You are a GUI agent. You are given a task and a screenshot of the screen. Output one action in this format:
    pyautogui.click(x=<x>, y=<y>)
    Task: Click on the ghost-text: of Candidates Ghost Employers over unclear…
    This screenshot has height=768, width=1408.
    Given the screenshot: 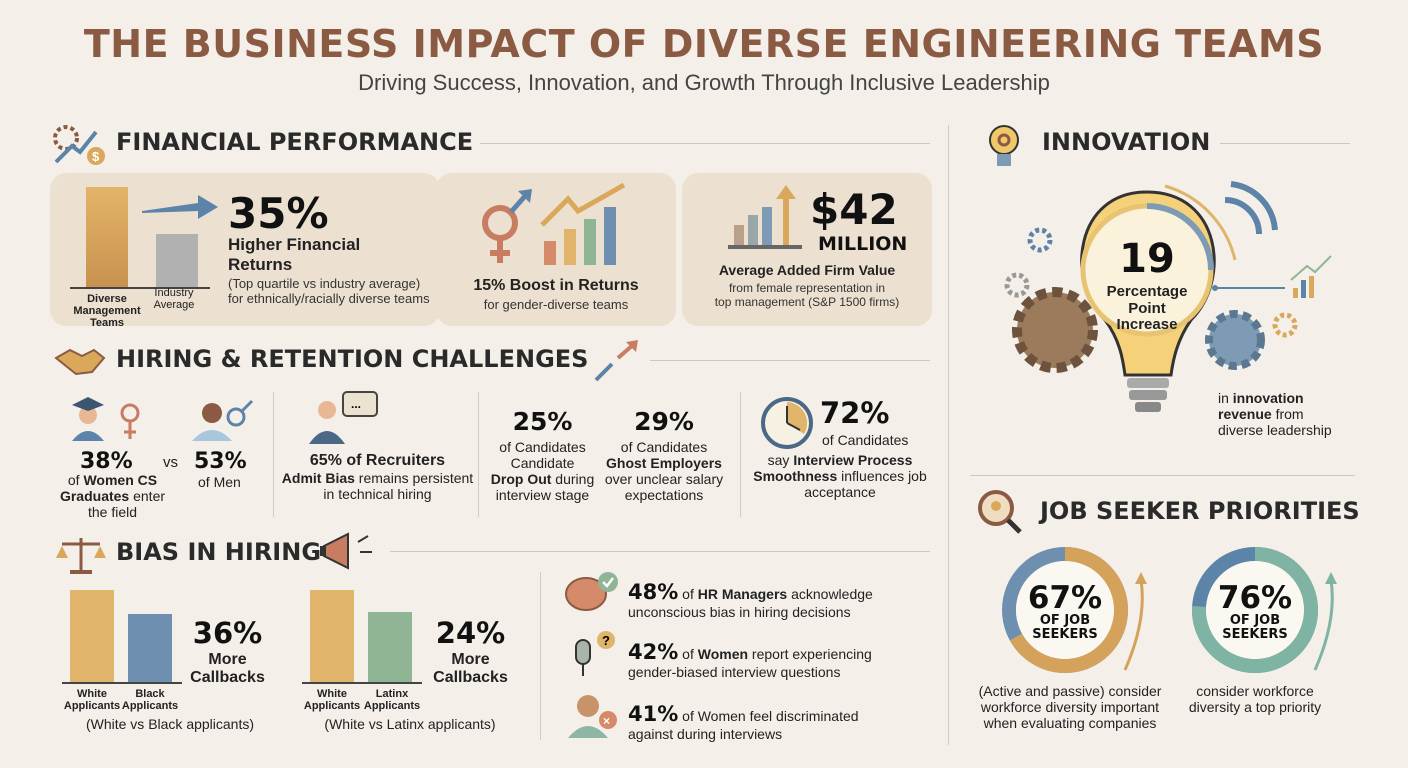 What is the action you would take?
    pyautogui.click(x=664, y=471)
    